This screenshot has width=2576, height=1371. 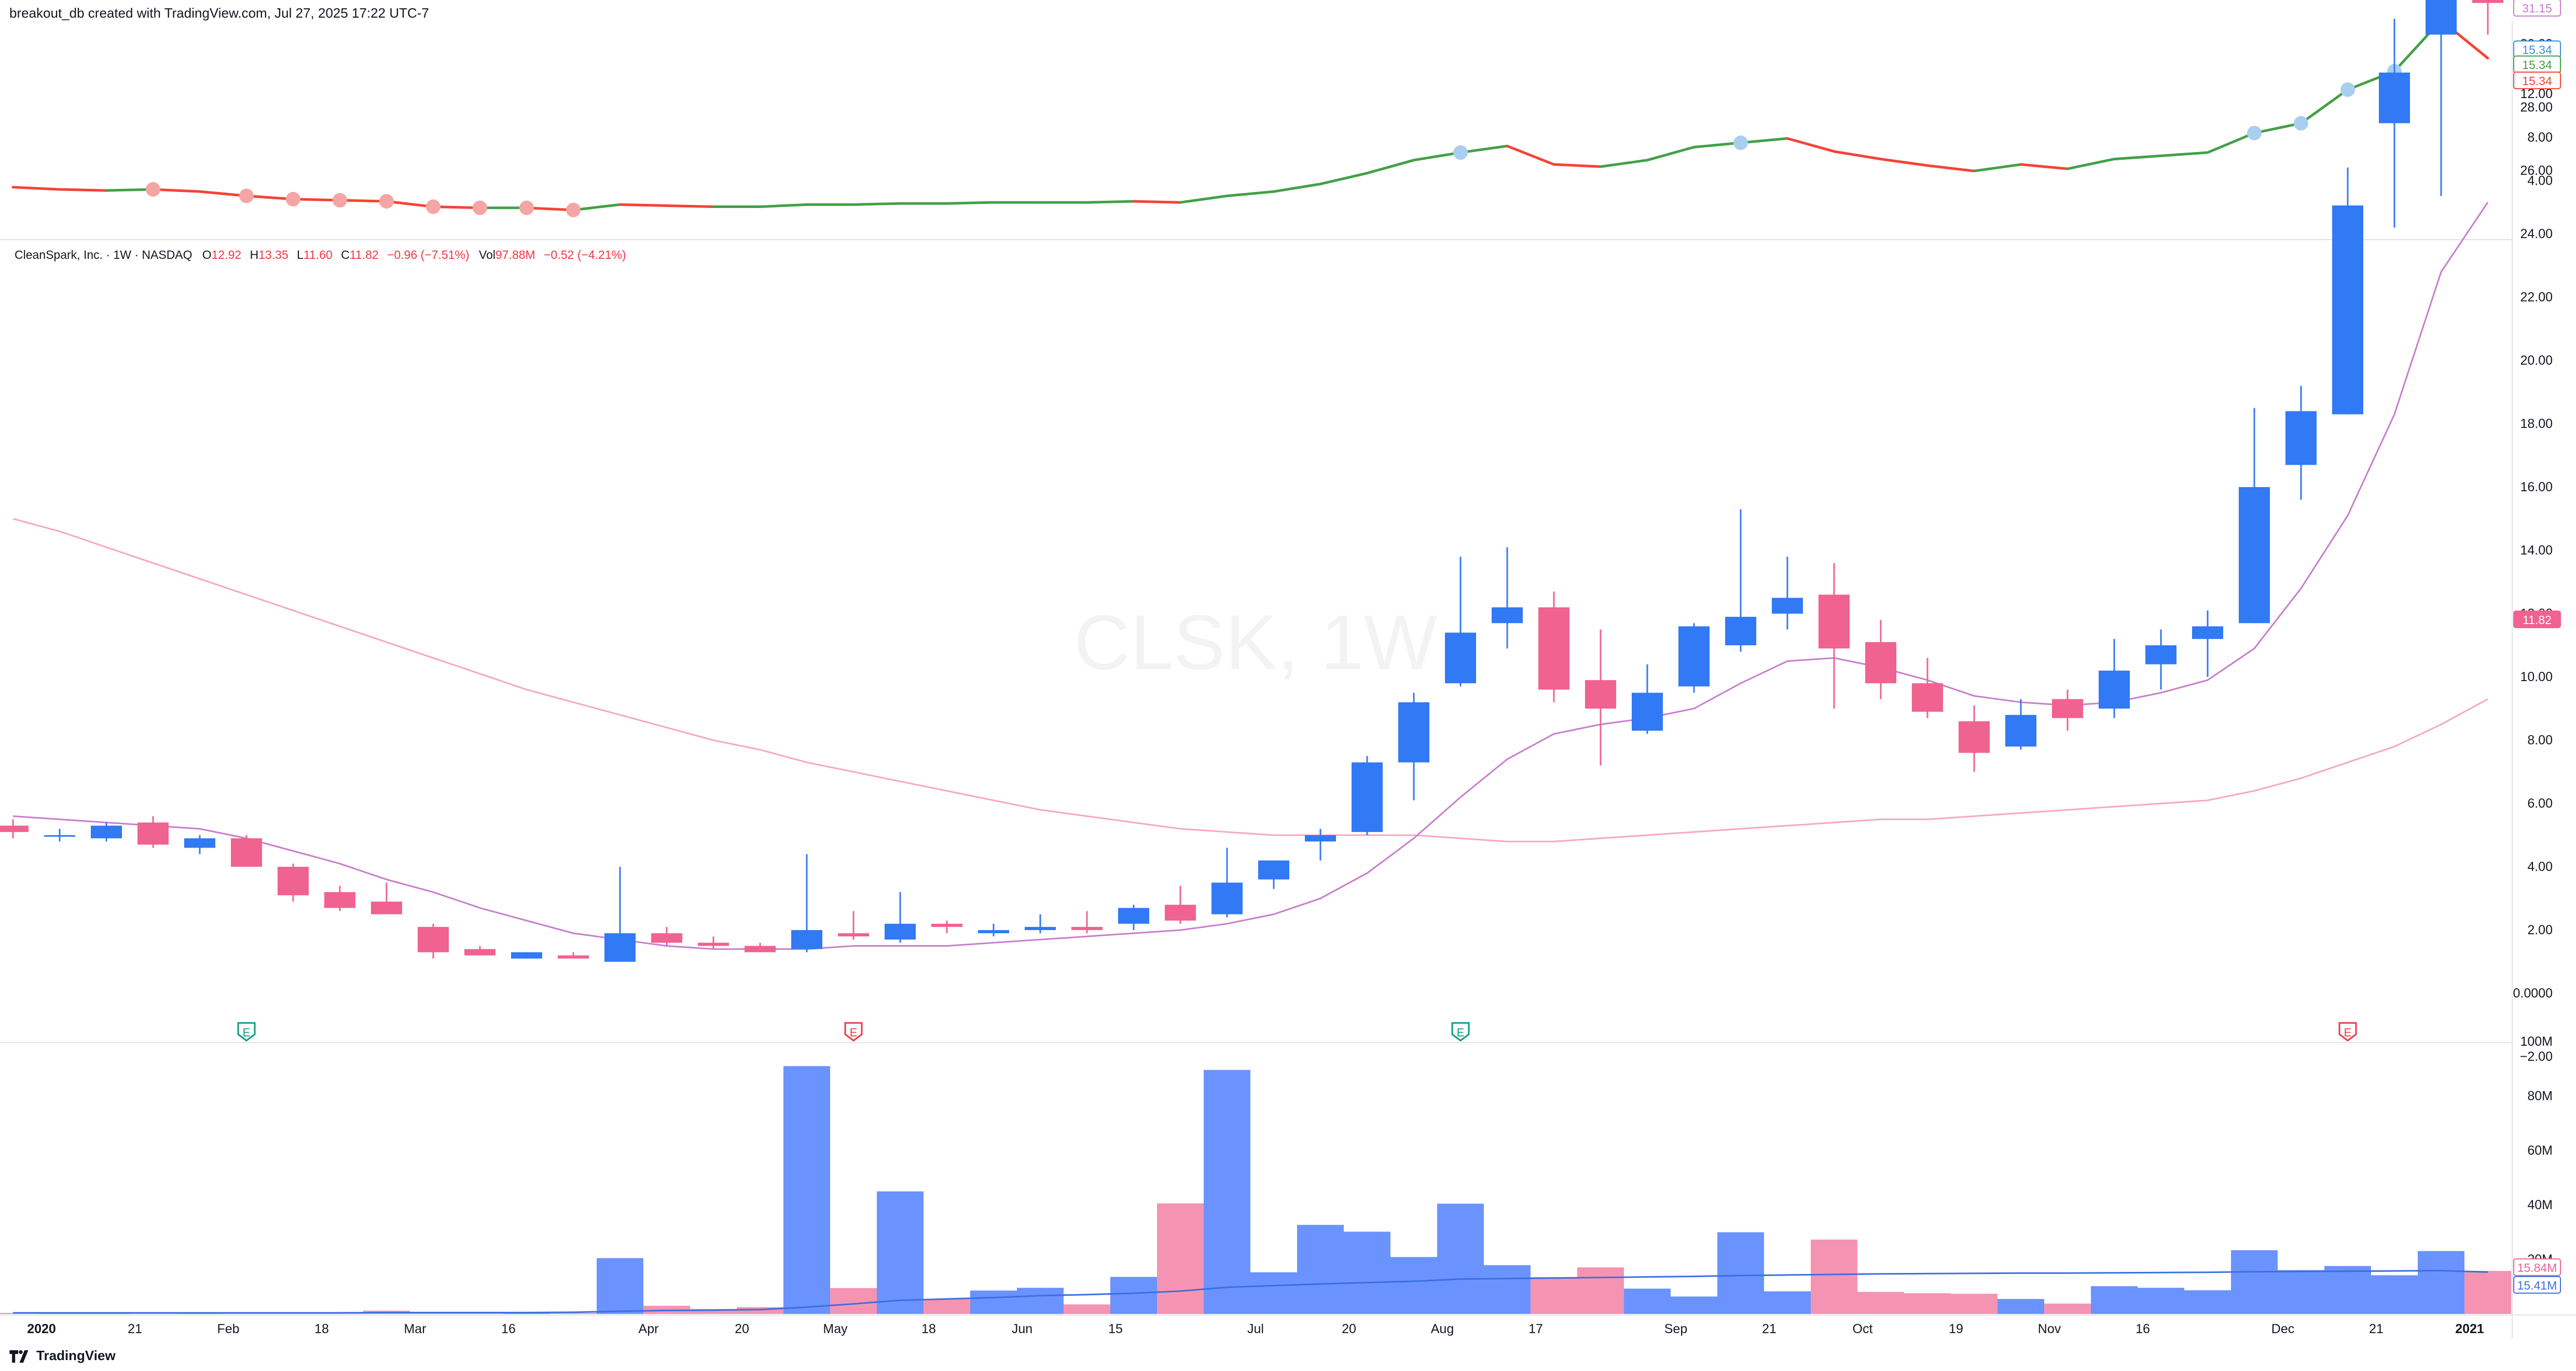 I want to click on low-value: 11.60, so click(x=318, y=254).